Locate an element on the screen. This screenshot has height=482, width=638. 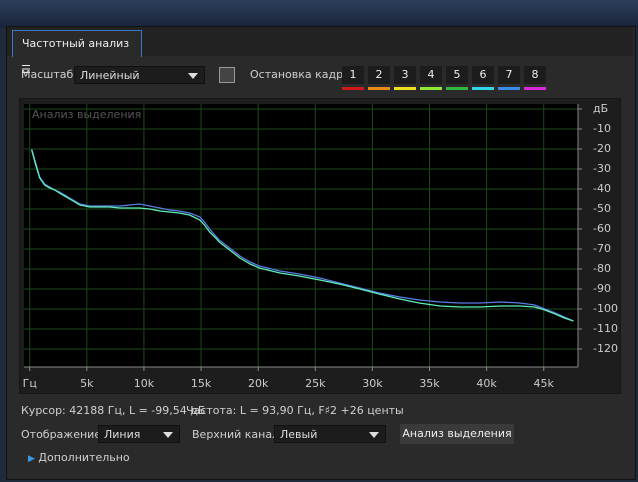
tab-menu-icon: ☰ is located at coordinates (26, 69).